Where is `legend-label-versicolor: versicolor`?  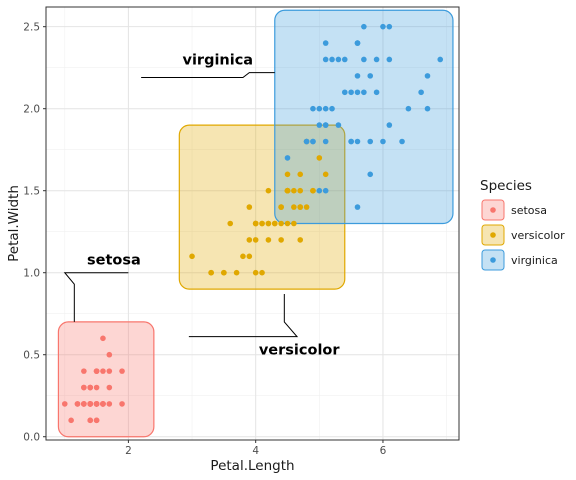 legend-label-versicolor: versicolor is located at coordinates (538, 235).